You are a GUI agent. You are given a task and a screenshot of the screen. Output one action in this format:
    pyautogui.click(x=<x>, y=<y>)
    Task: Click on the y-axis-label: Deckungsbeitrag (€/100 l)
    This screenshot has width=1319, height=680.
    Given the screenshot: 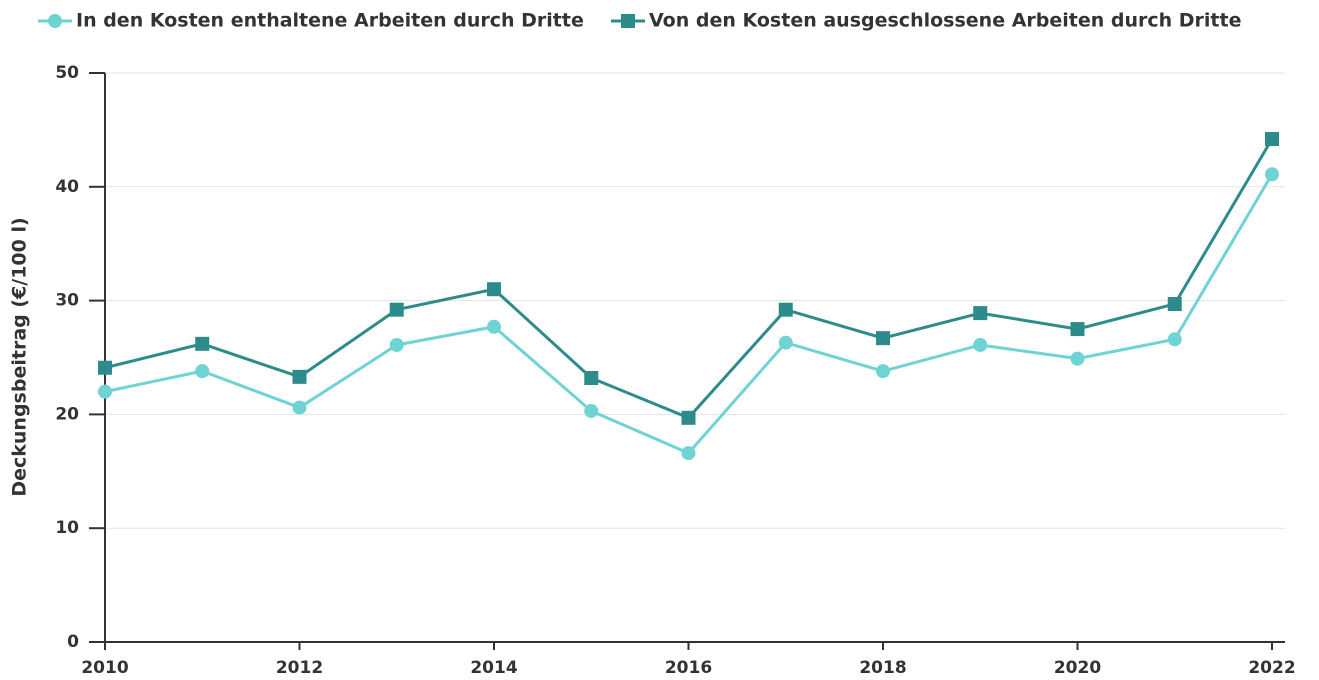 What is the action you would take?
    pyautogui.click(x=20, y=356)
    